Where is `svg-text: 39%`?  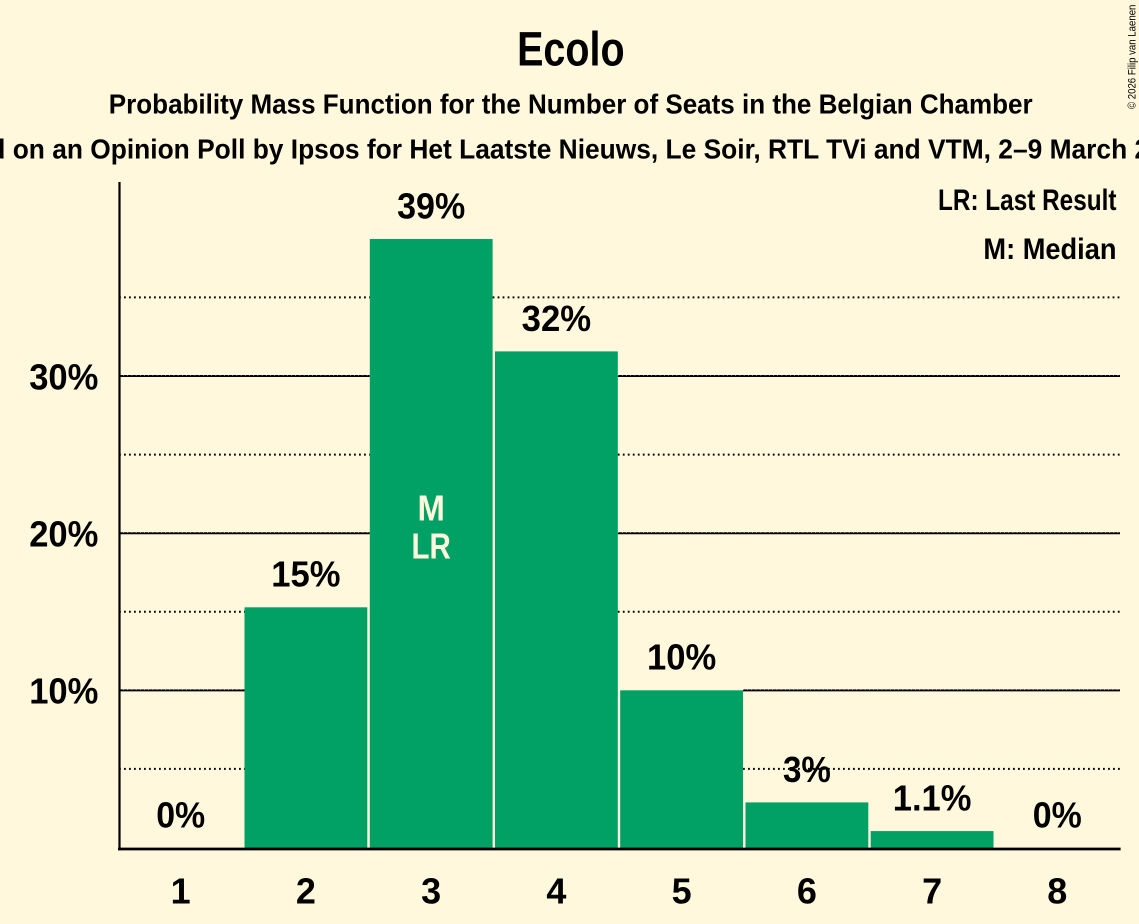
svg-text: 39% is located at coordinates (431, 205).